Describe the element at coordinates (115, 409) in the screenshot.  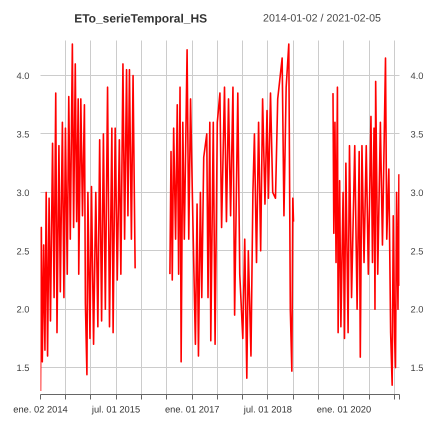
I see `x-tick-label: jul. 01 2015` at that location.